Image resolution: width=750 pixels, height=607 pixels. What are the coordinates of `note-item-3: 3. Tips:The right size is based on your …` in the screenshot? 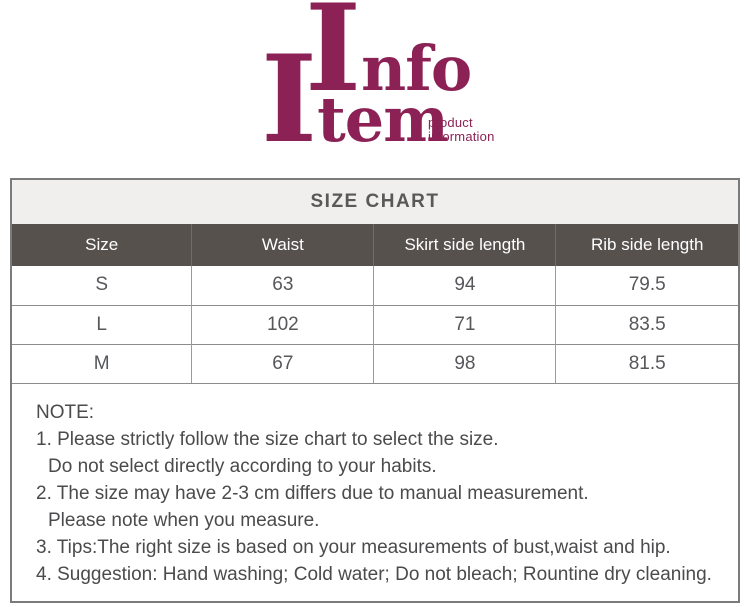 It's located at (353, 547).